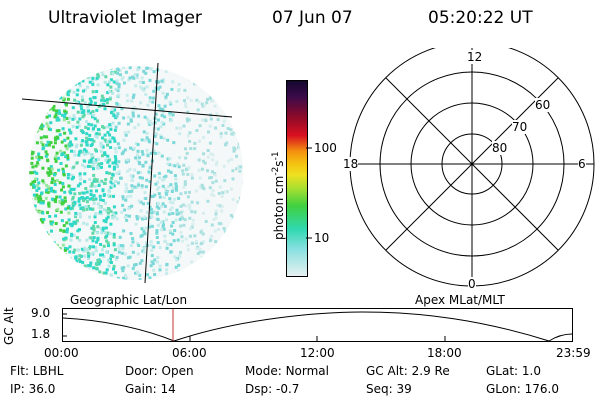 Image resolution: width=600 pixels, height=400 pixels. Describe the element at coordinates (297, 178) in the screenshot. I see `color-scale-bar` at that location.